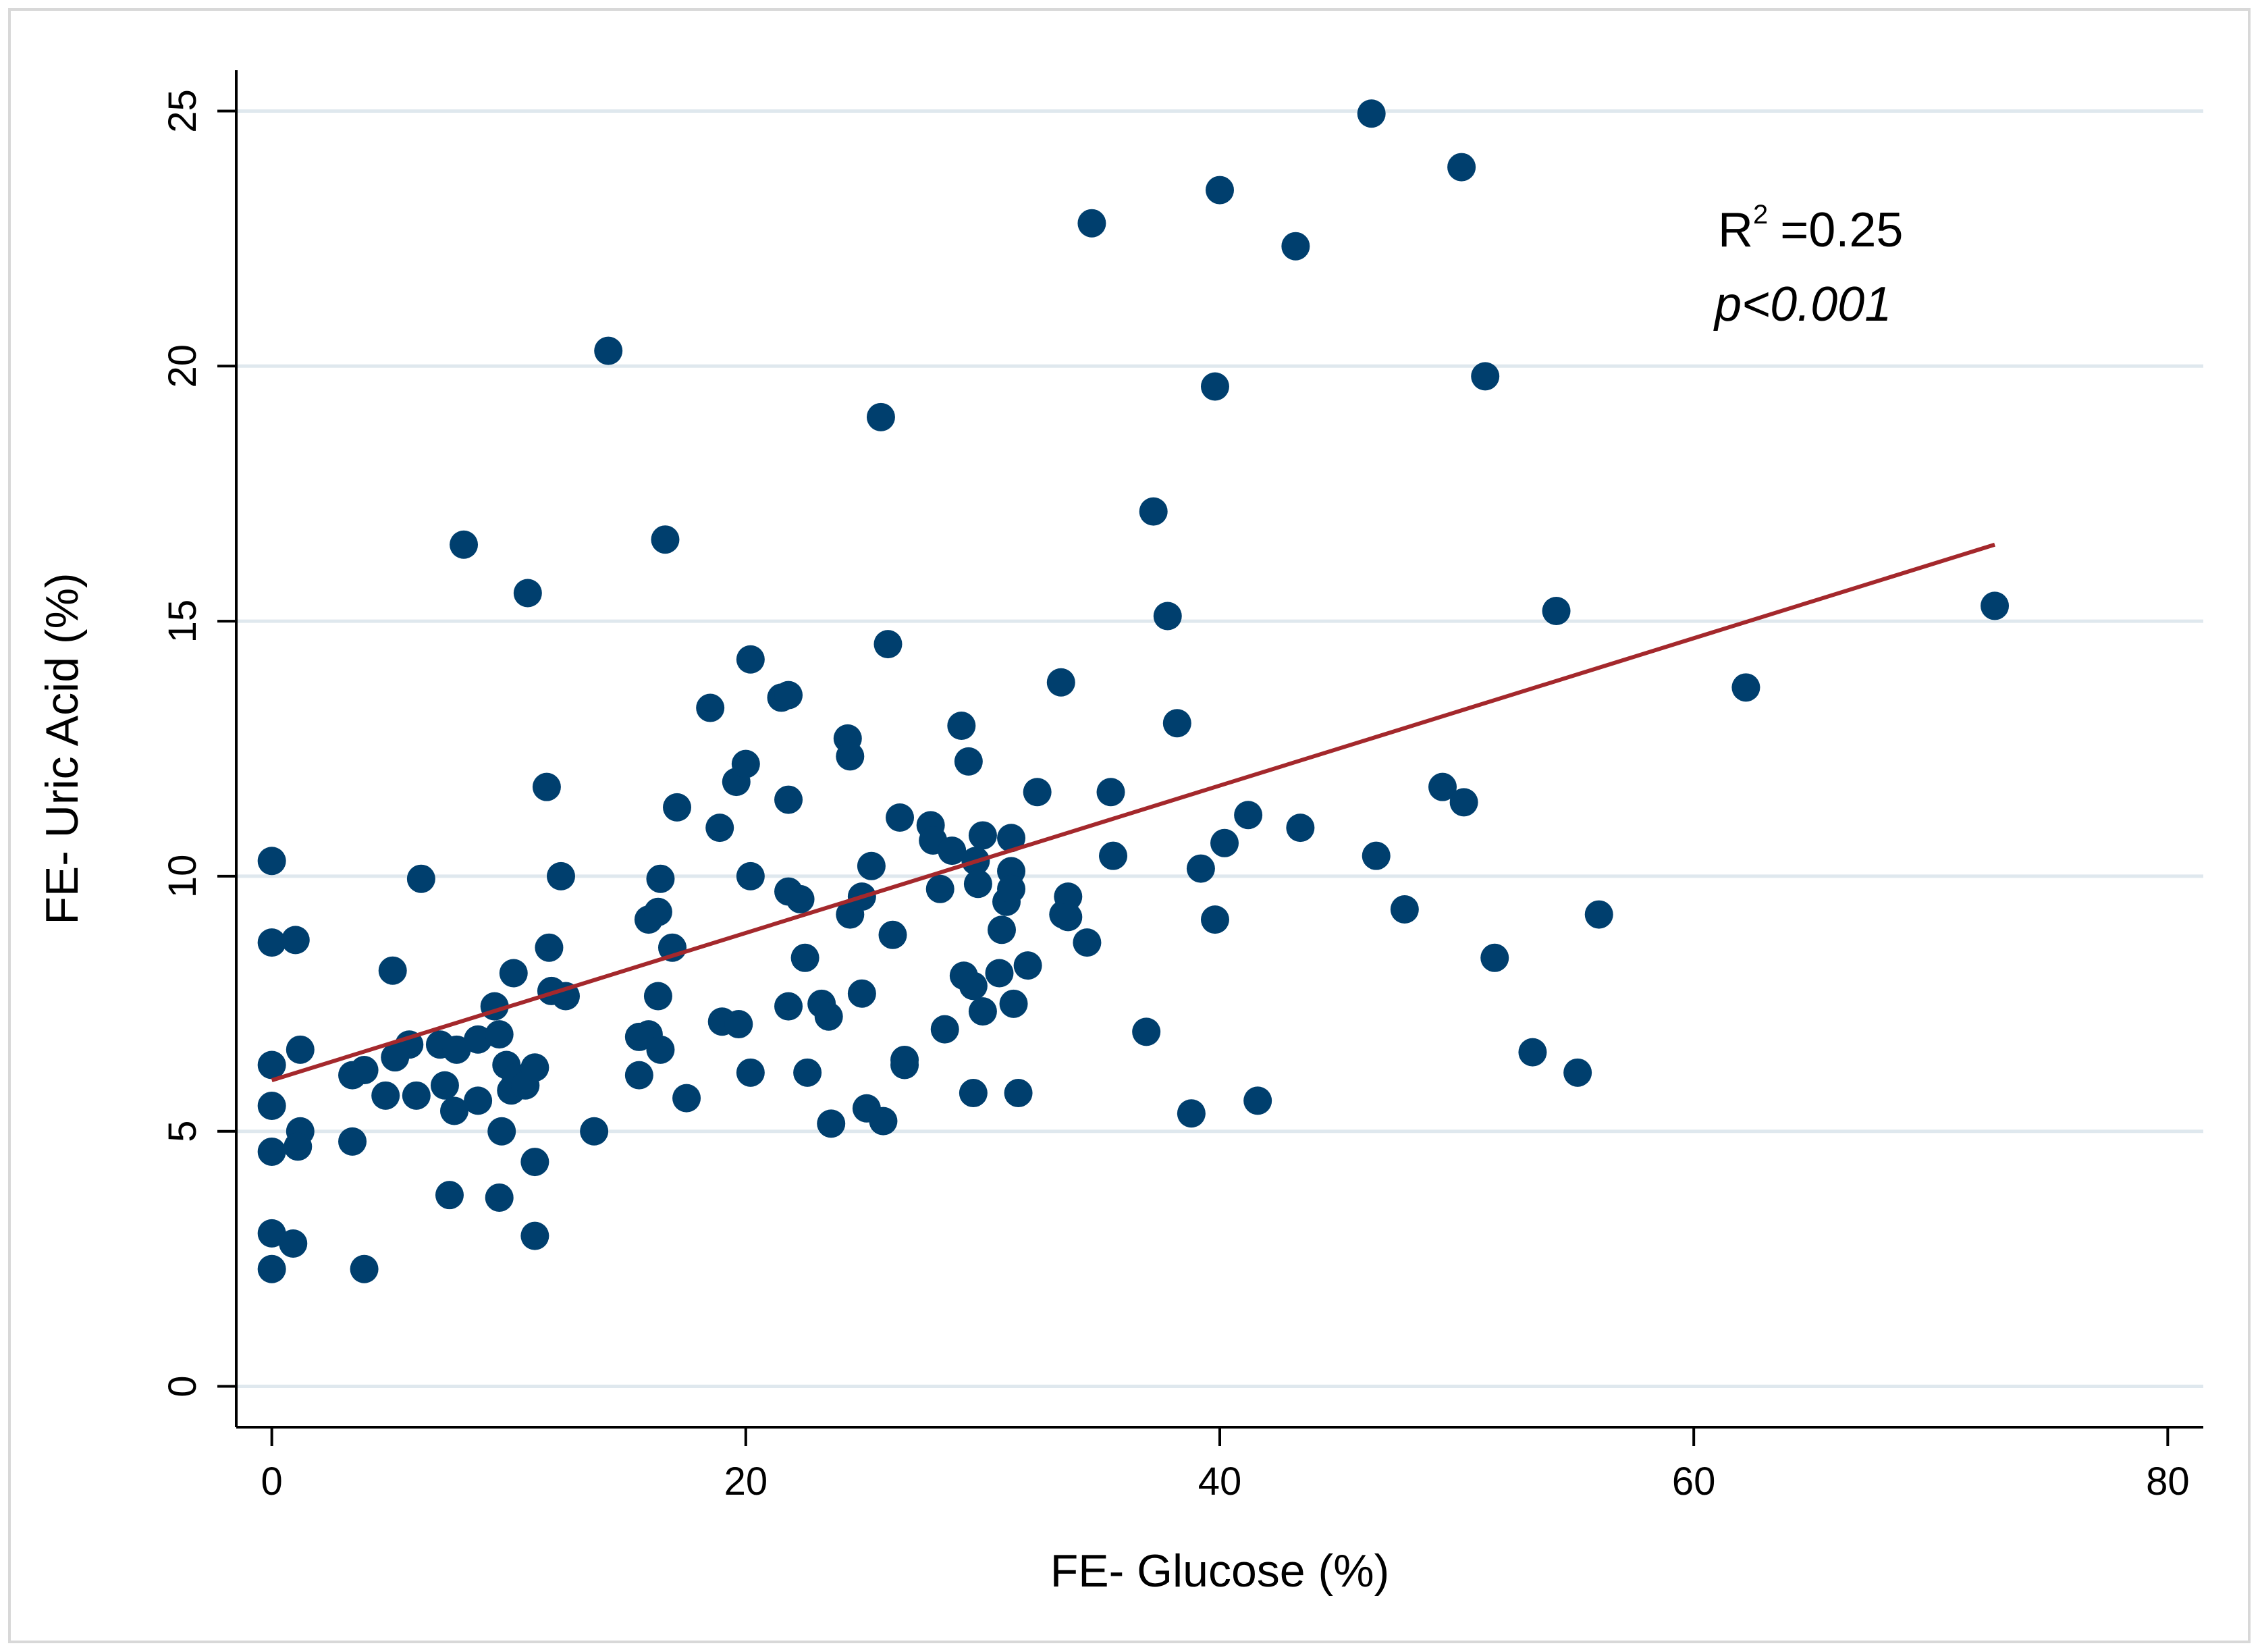 The height and width of the screenshot is (1652, 2260). I want to click on x-axis-label: FE- Glucose (%), so click(1220, 1571).